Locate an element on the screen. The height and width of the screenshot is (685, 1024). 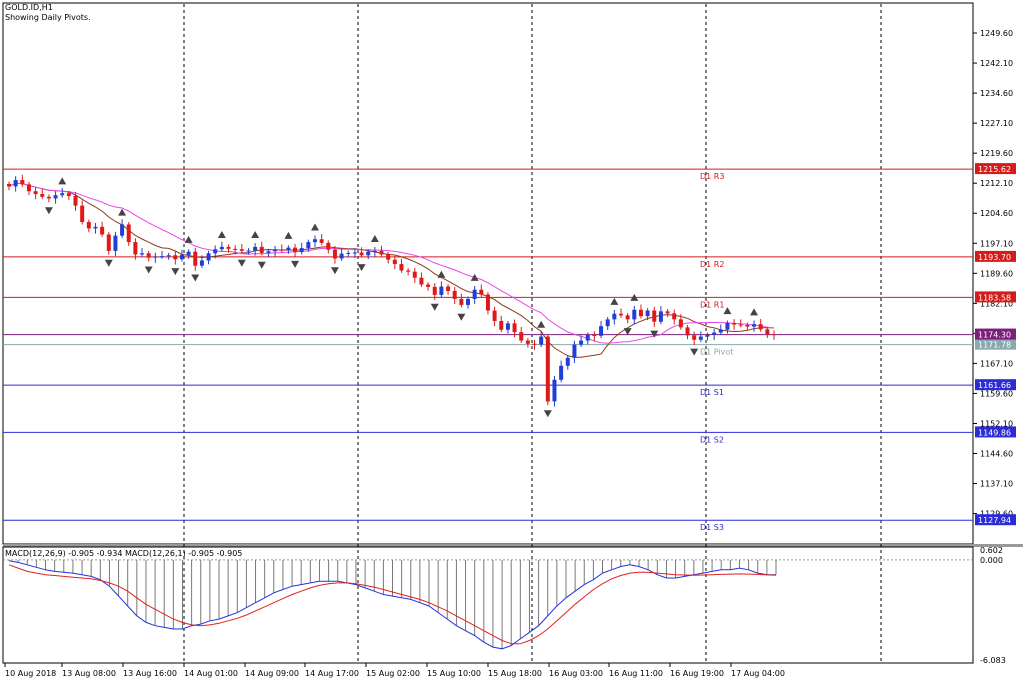
macd-signal-line is located at coordinates (392, 604).